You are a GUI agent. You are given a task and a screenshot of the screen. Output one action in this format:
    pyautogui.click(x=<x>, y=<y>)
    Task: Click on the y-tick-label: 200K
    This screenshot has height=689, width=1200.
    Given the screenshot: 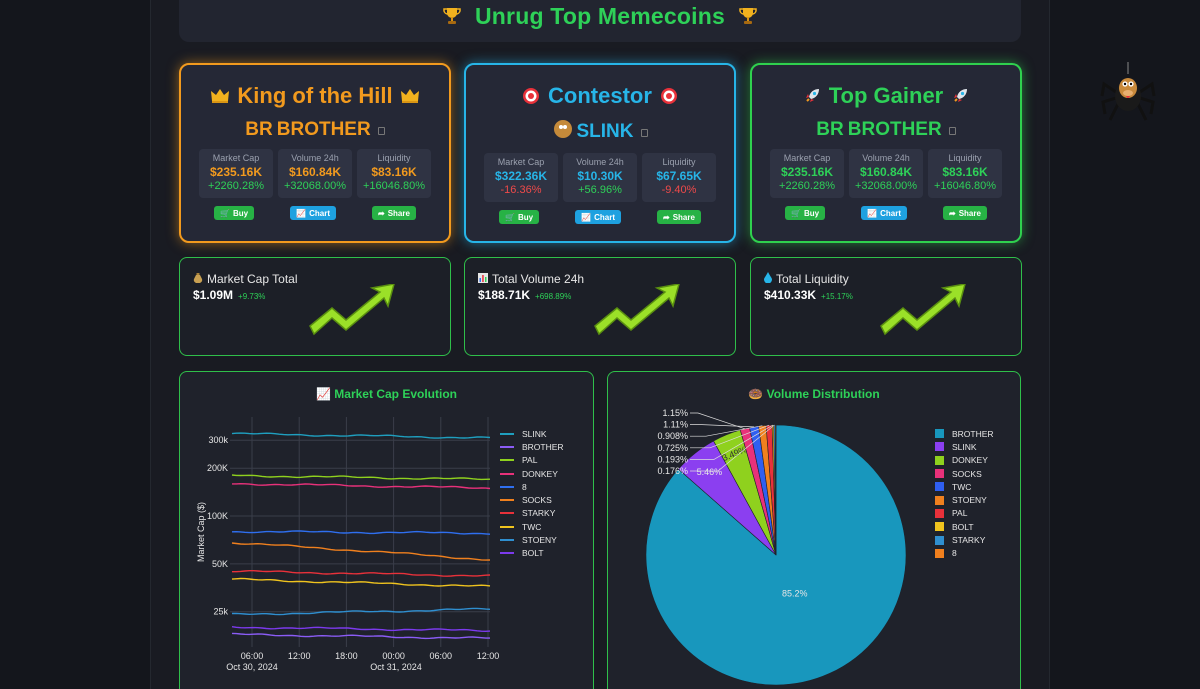 What is the action you would take?
    pyautogui.click(x=217, y=468)
    